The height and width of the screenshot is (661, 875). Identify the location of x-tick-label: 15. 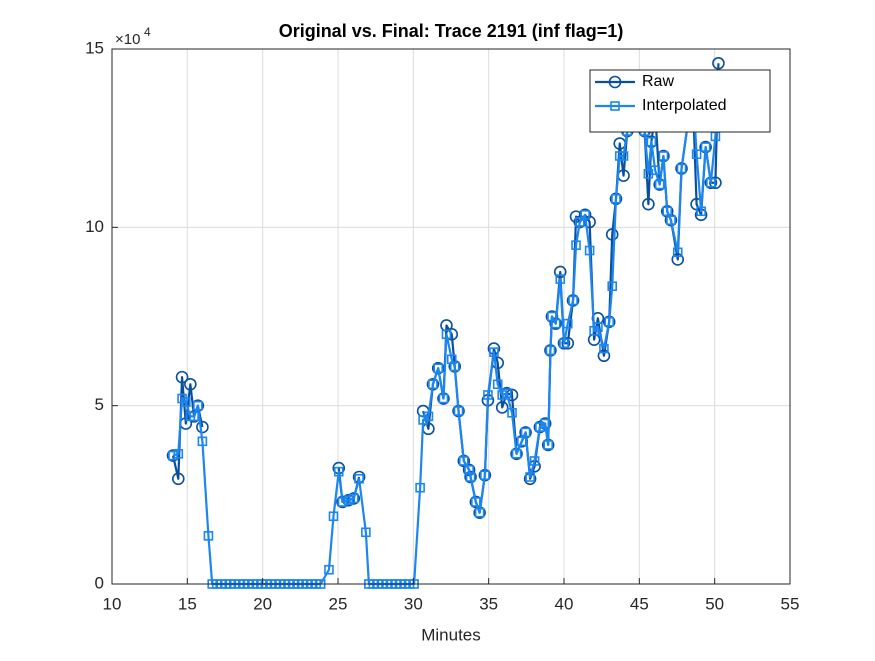
(187, 603).